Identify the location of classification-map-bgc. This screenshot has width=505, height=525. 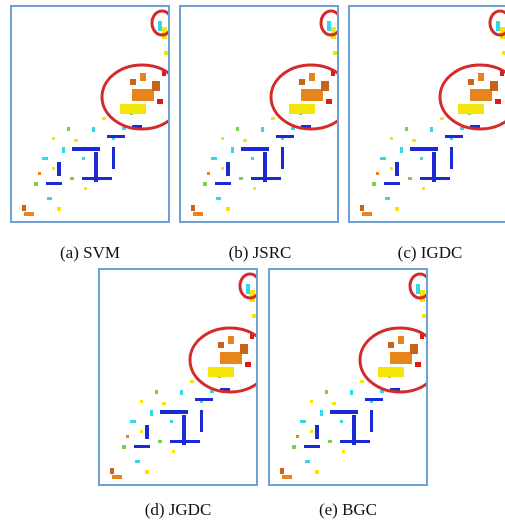
(348, 377).